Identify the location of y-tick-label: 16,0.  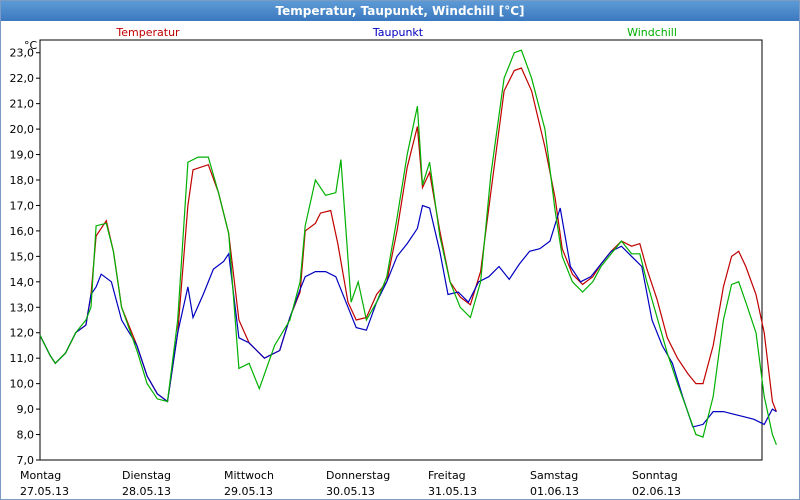
(22, 231).